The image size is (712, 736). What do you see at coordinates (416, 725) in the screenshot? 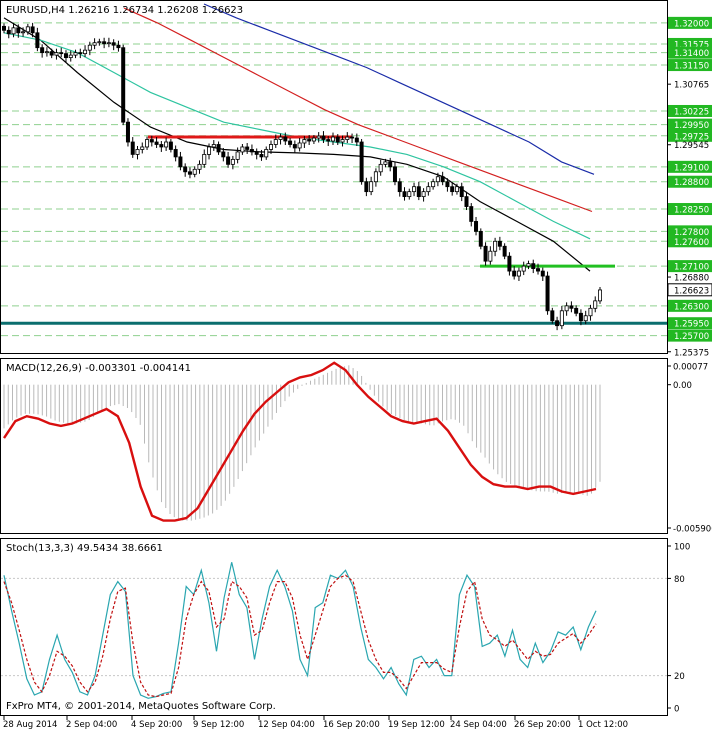
I see `time-tick-label: 19 Sep 12:00` at bounding box center [416, 725].